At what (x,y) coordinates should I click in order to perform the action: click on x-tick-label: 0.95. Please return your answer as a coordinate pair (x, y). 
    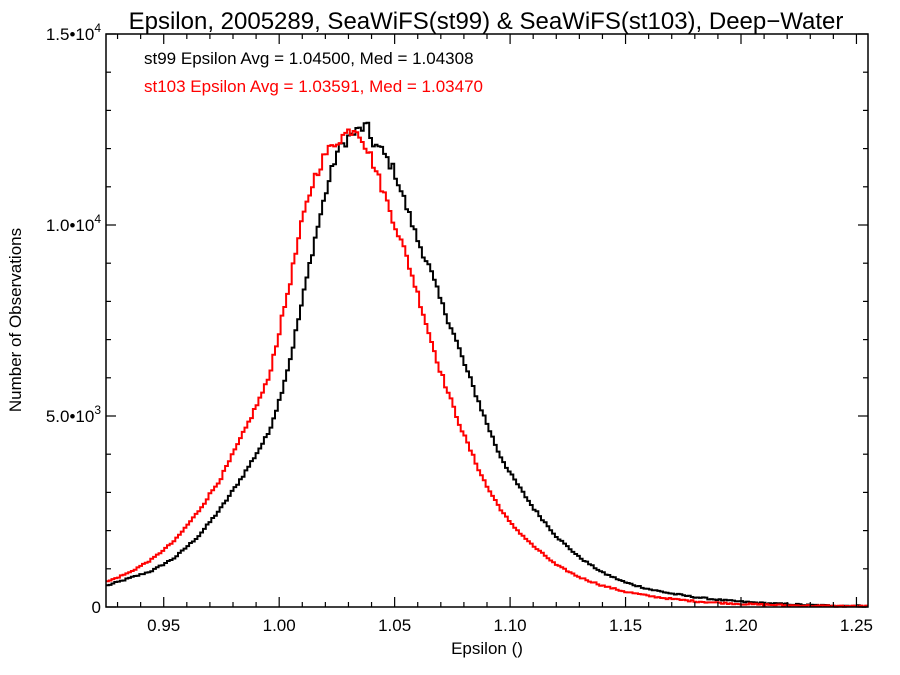
    Looking at the image, I should click on (163, 625).